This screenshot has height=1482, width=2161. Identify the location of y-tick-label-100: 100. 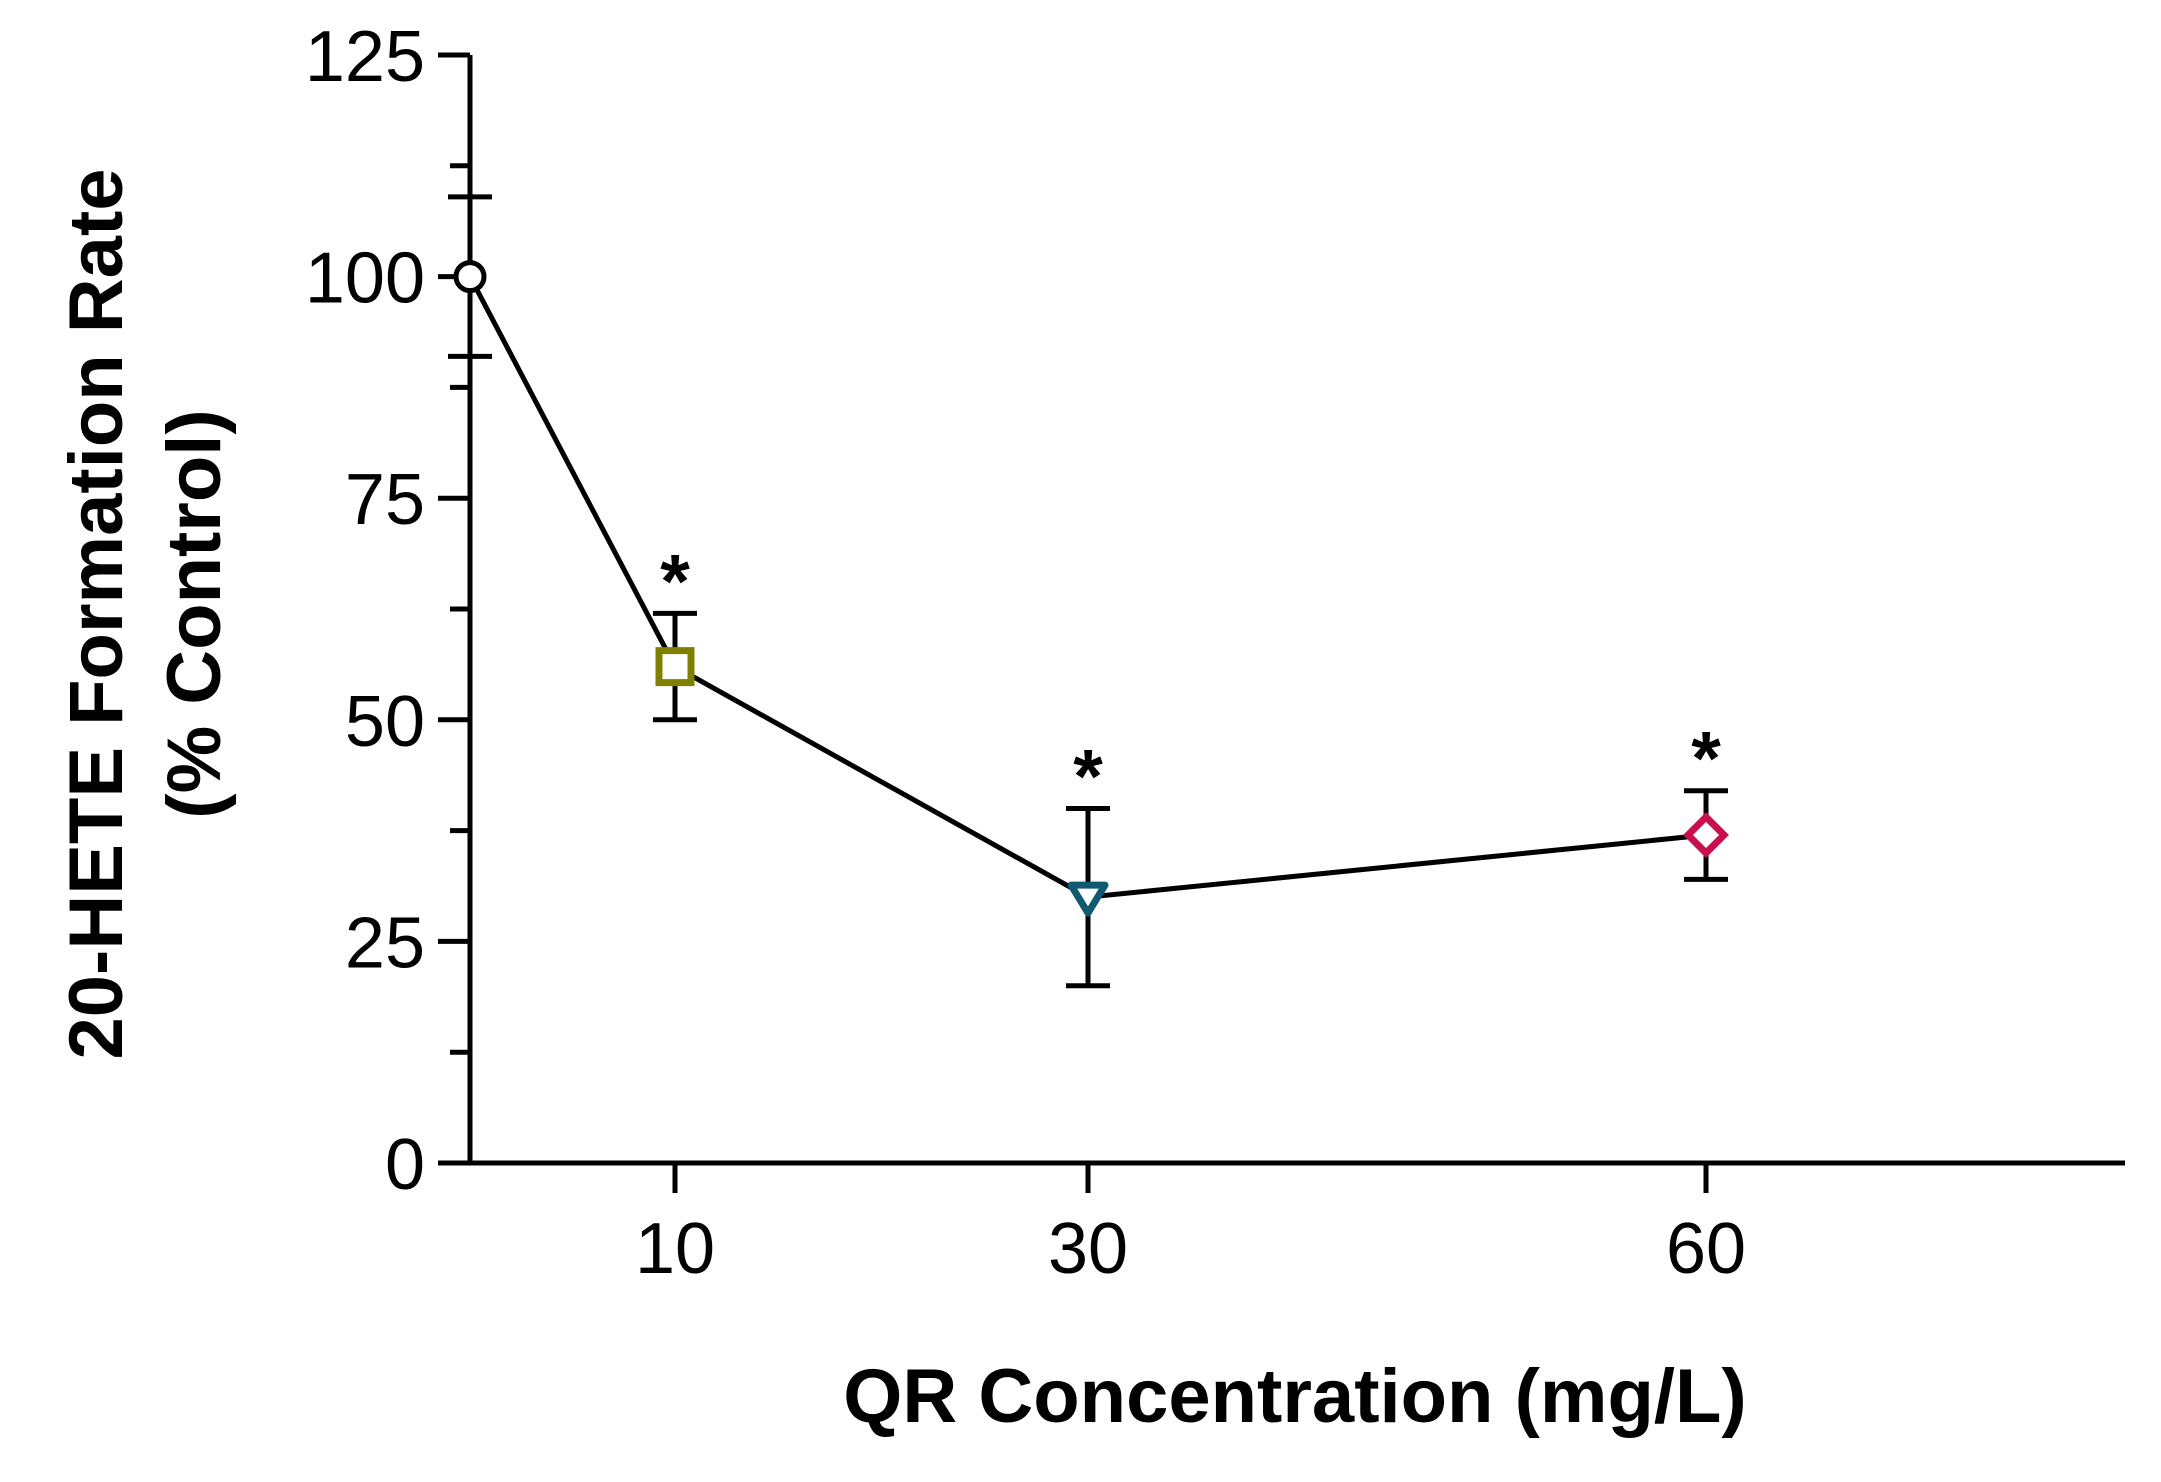
(365, 279).